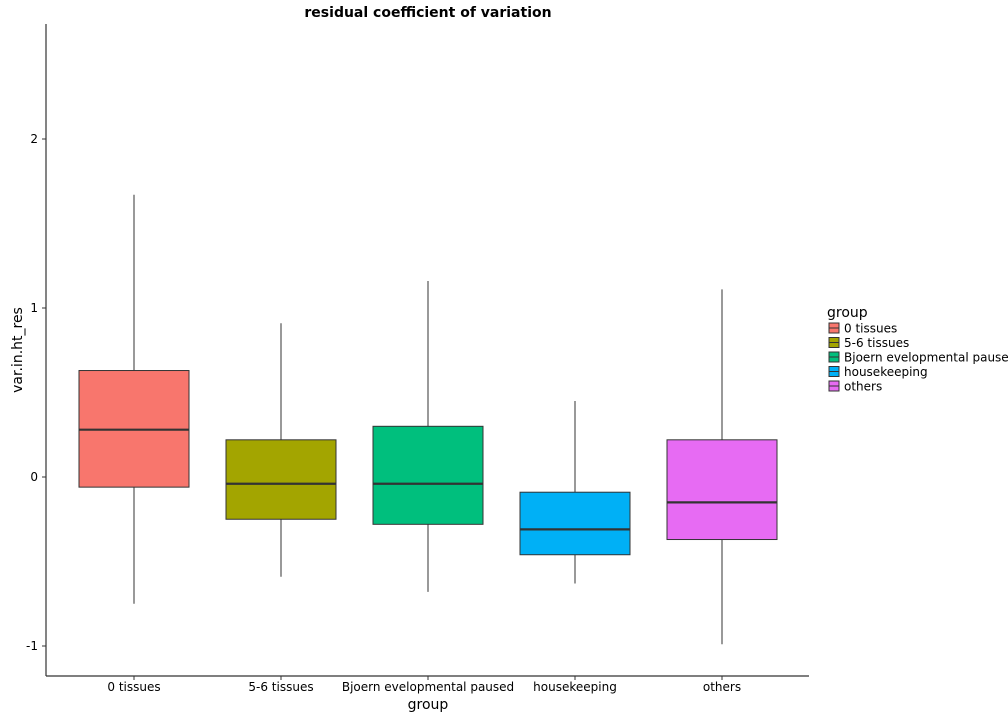  I want to click on y-tick-label: 1, so click(34, 308).